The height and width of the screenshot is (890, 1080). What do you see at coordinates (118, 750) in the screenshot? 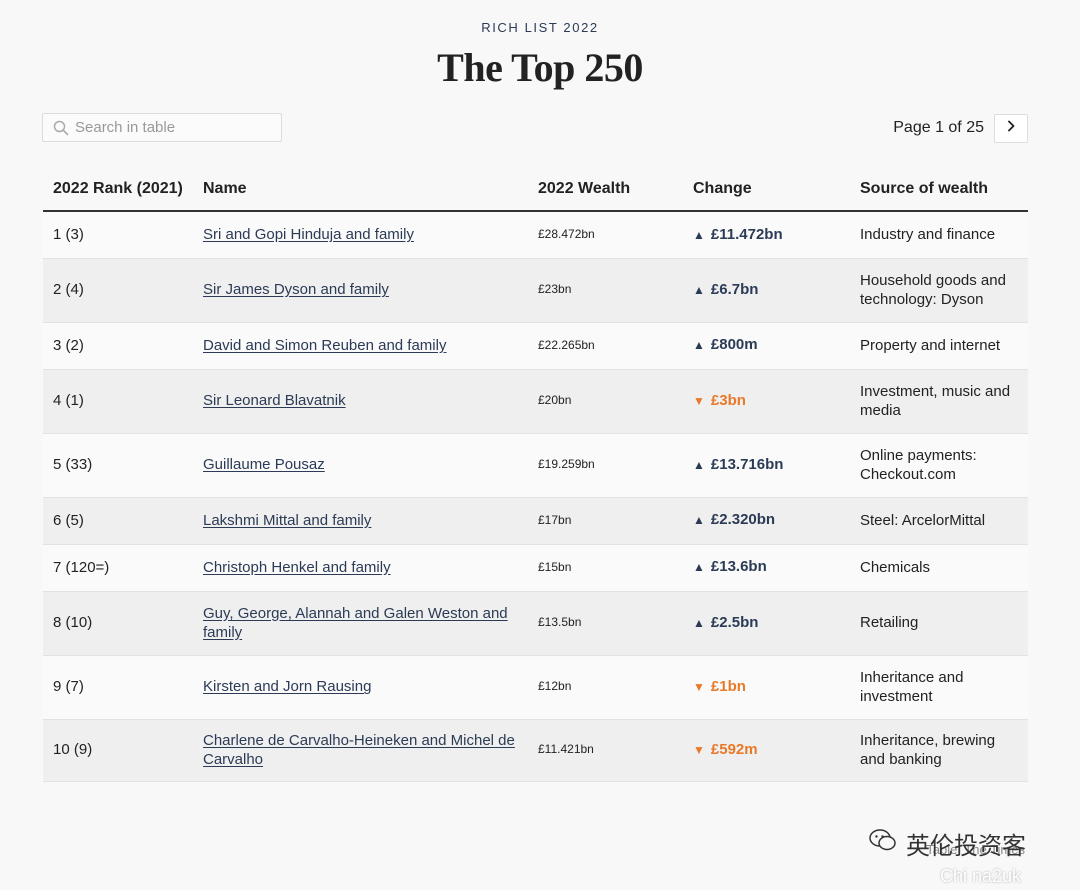
I see `rank-cell: 10 (9)` at bounding box center [118, 750].